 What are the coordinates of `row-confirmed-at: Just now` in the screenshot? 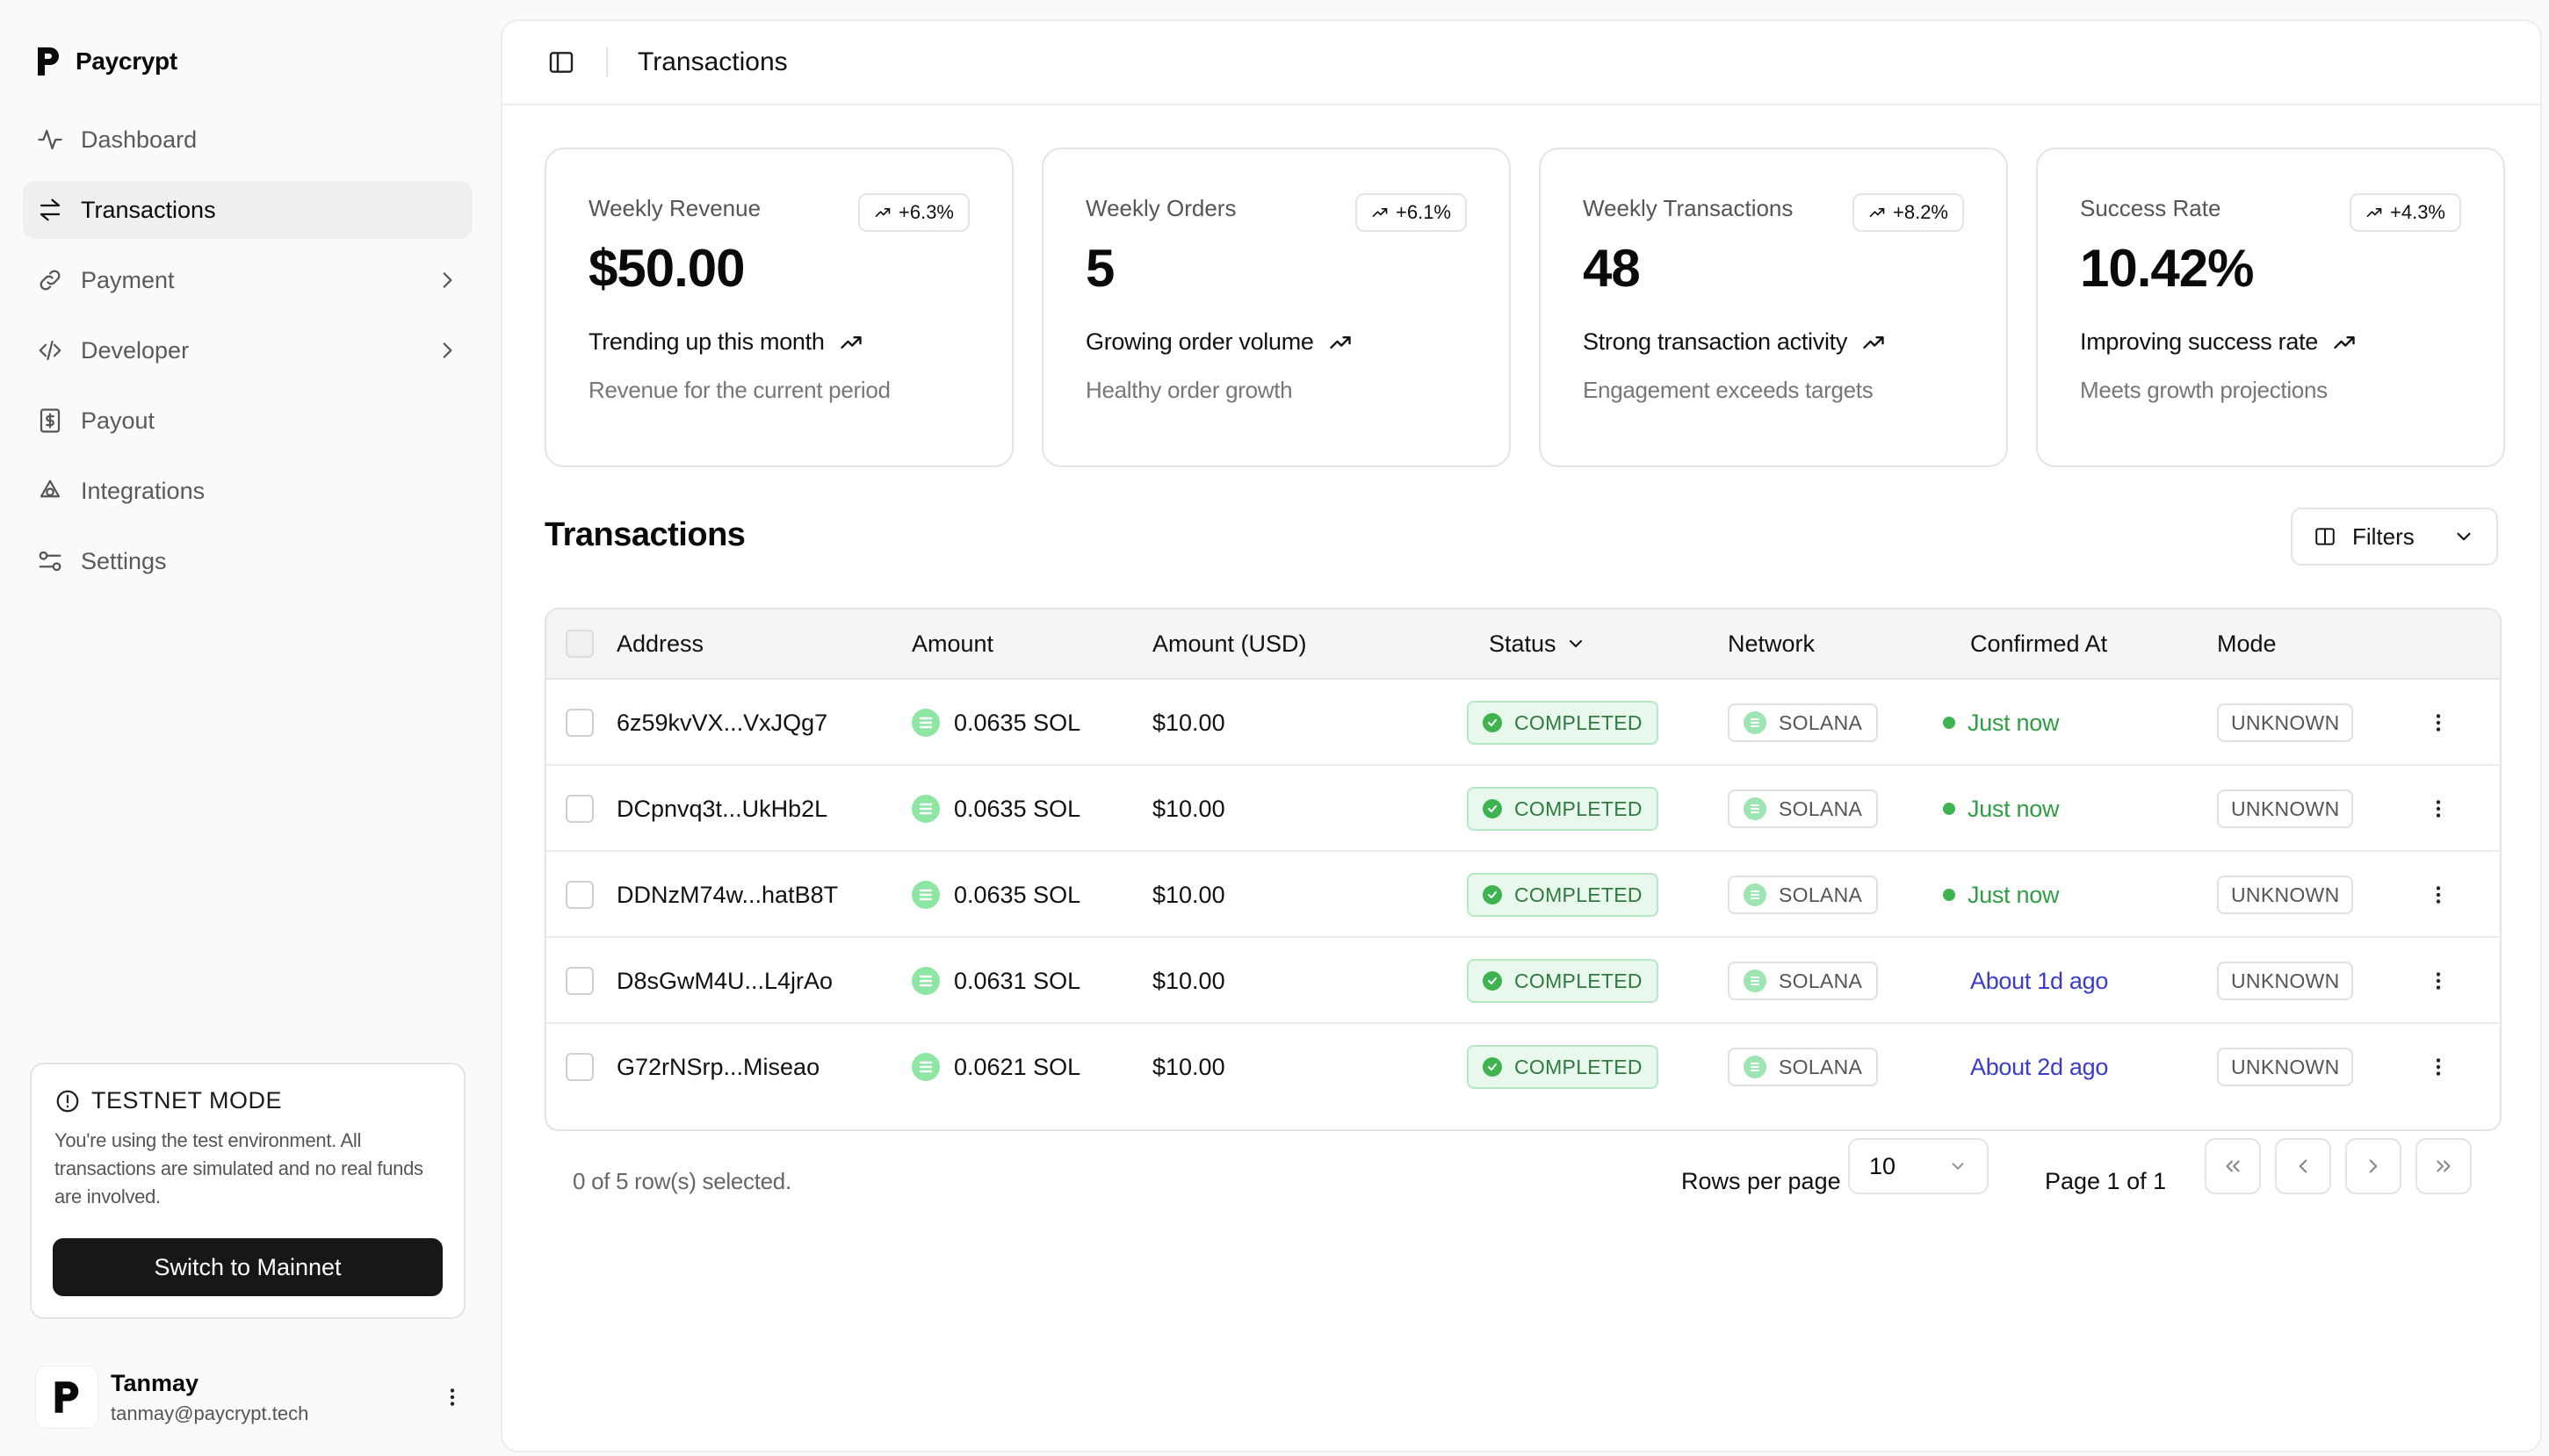 It's located at (2001, 723).